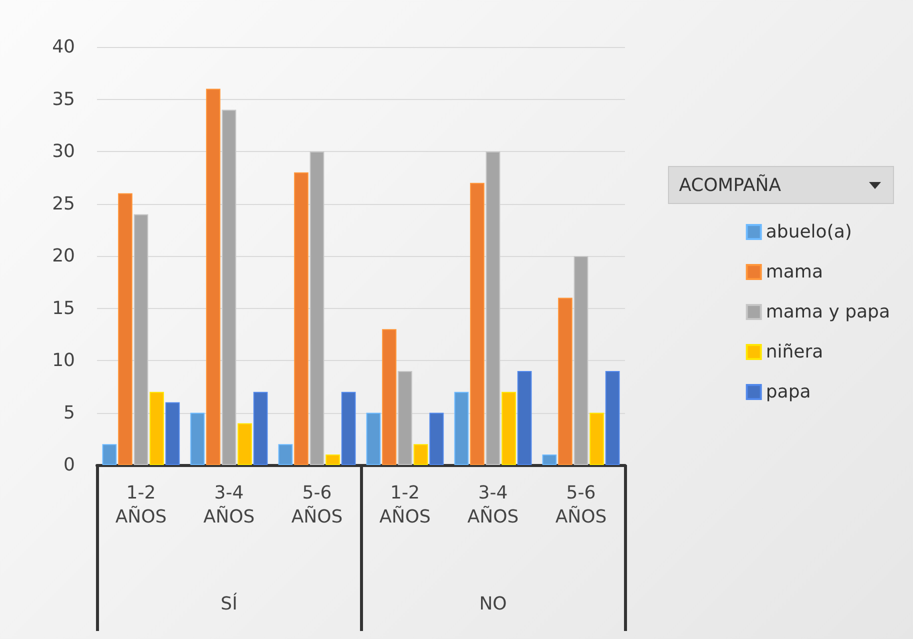 The height and width of the screenshot is (639, 913). Describe the element at coordinates (63, 203) in the screenshot. I see `y-tick-label: 25` at that location.